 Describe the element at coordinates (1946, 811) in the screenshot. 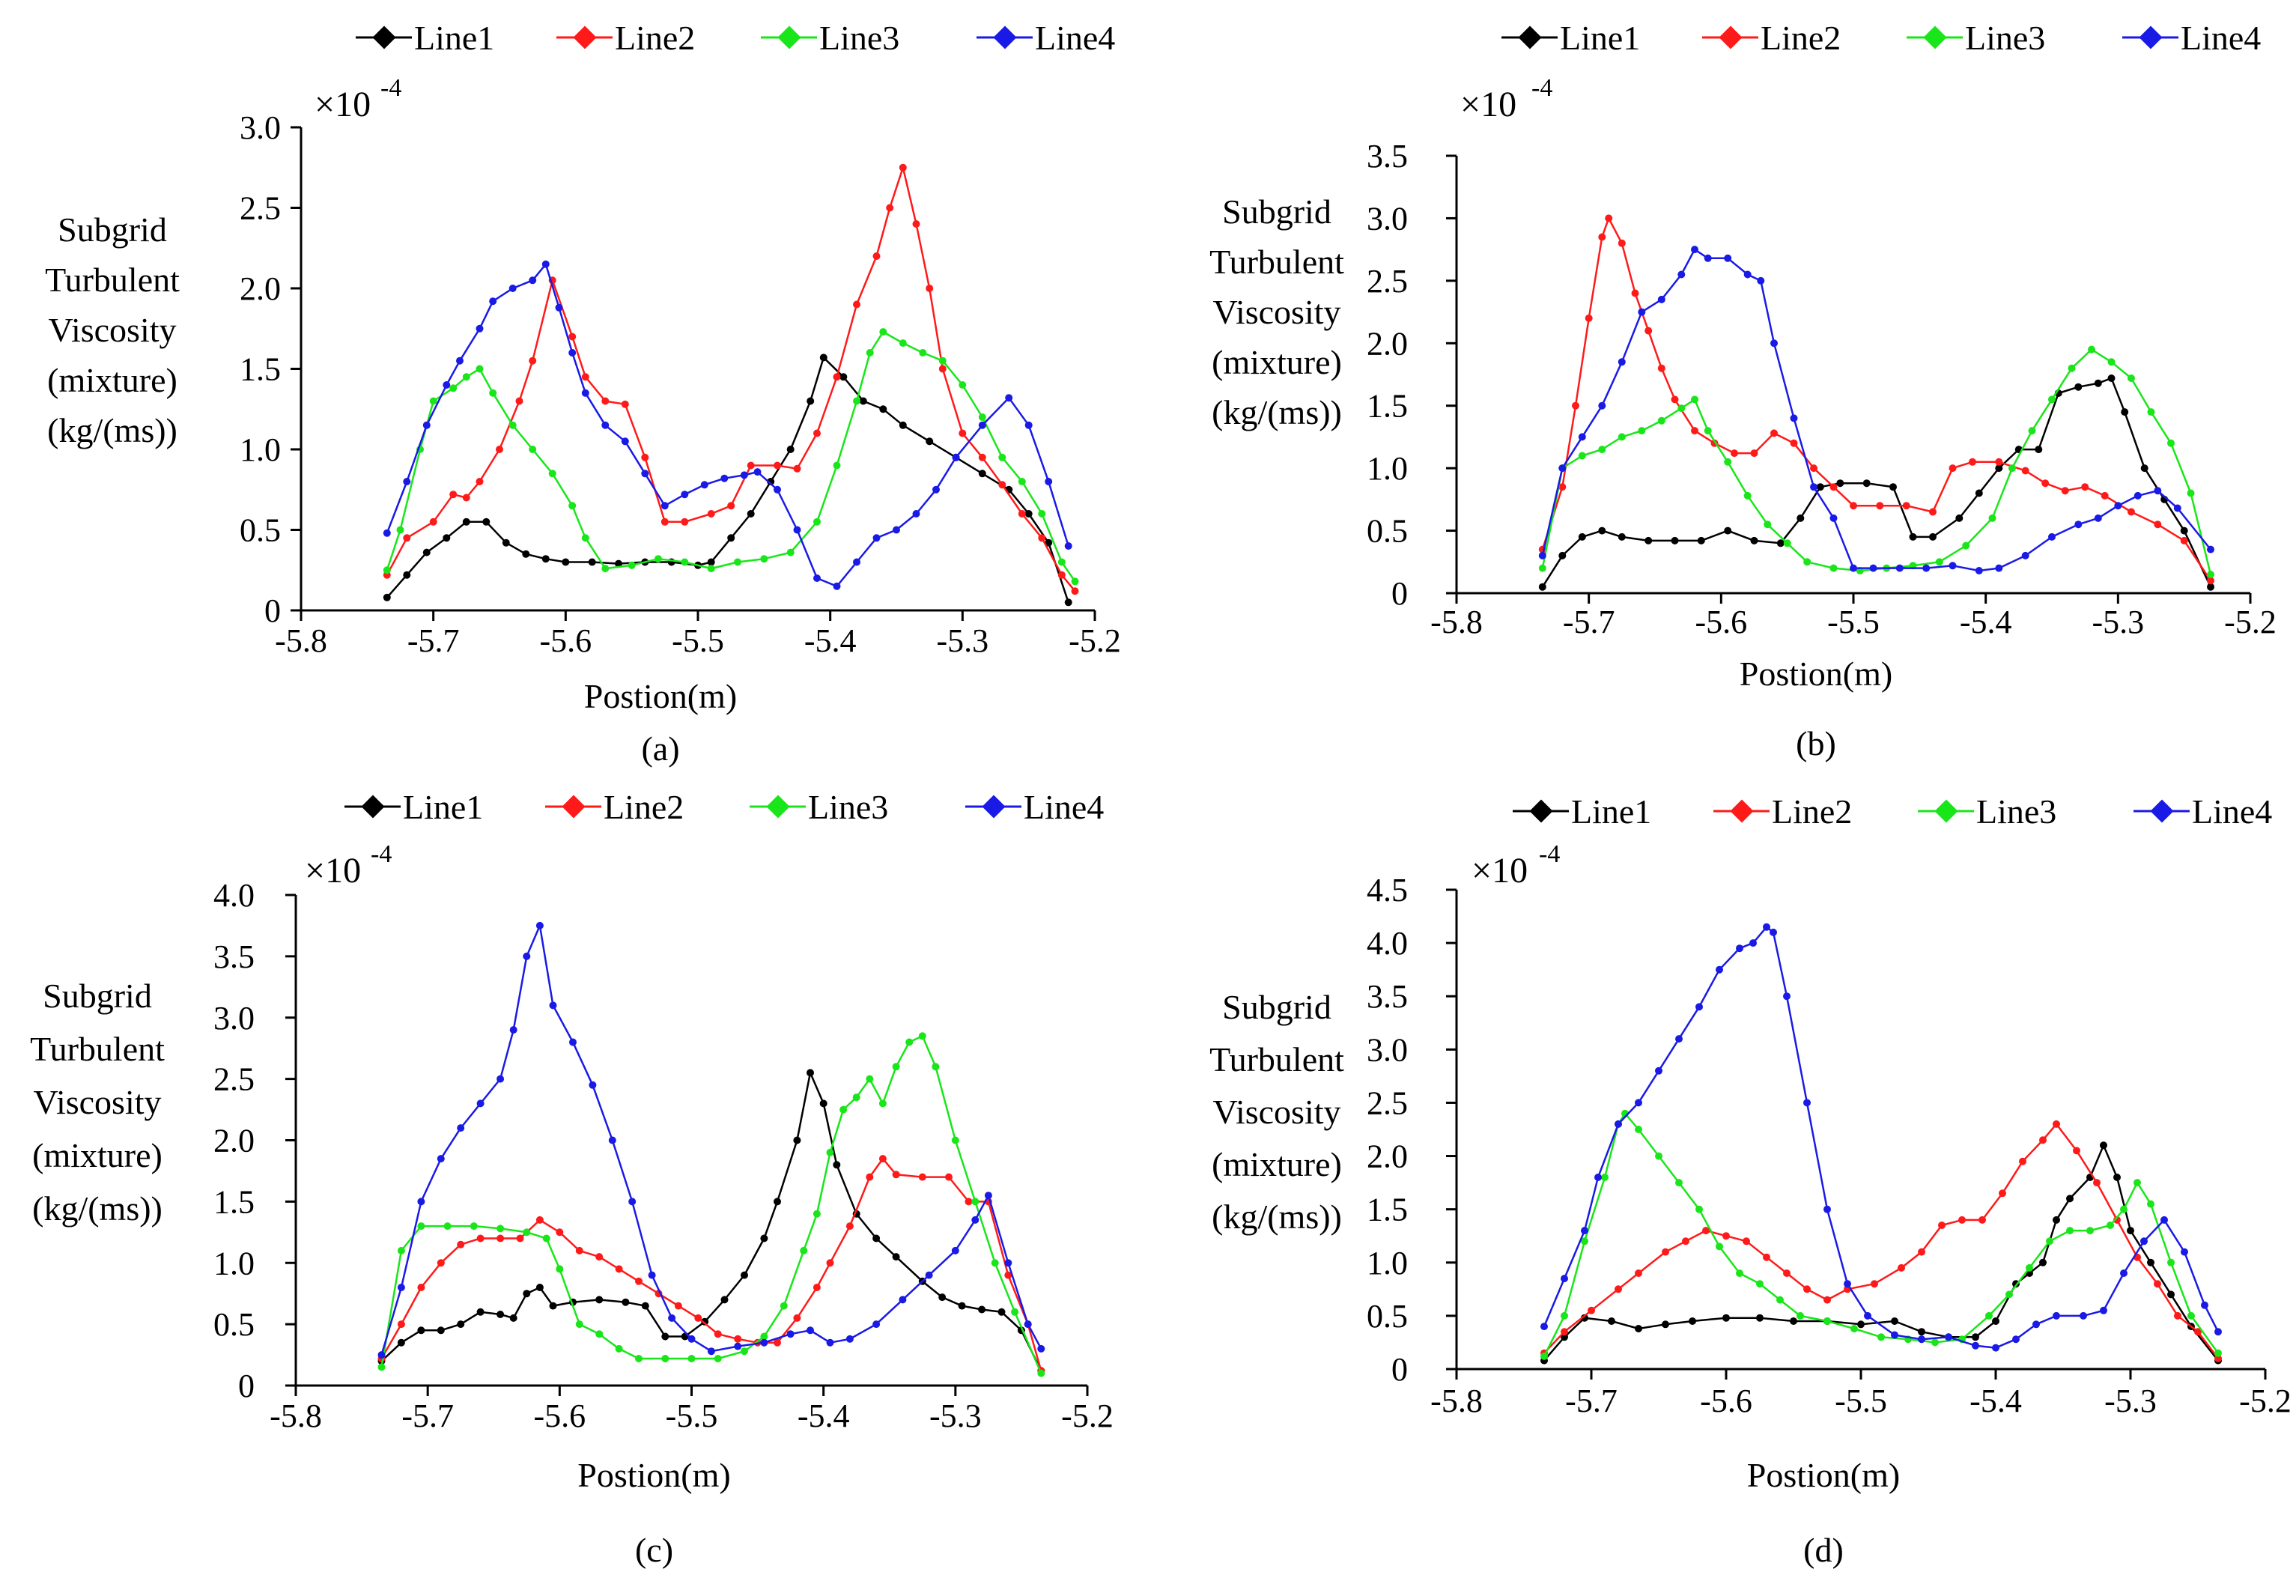

I see `legend-marker-line3` at that location.